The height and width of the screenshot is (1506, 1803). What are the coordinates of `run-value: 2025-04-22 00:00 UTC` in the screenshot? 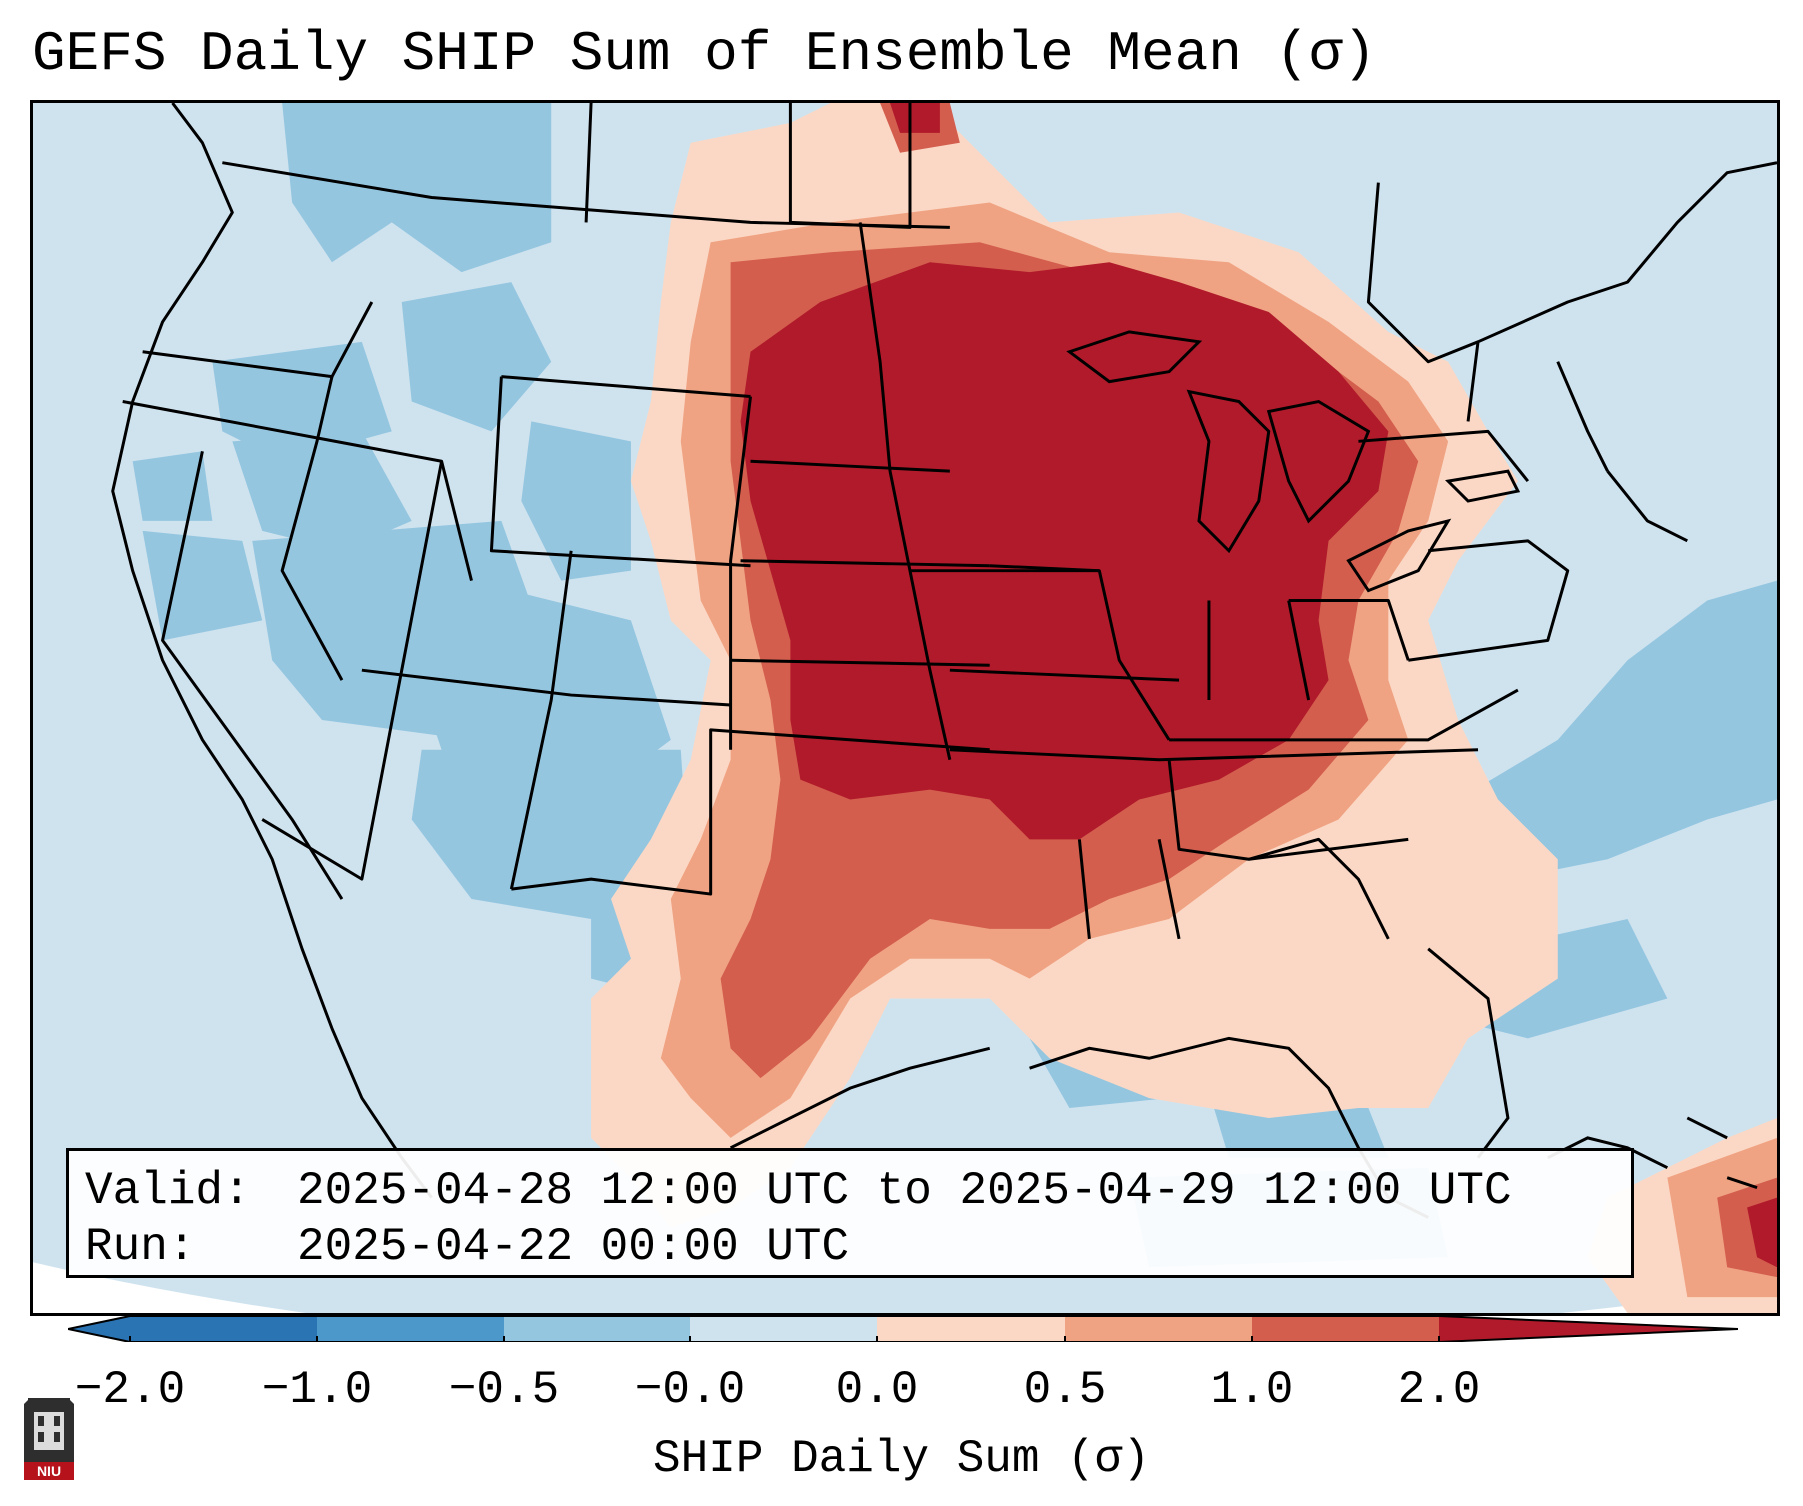 It's located at (573, 1247).